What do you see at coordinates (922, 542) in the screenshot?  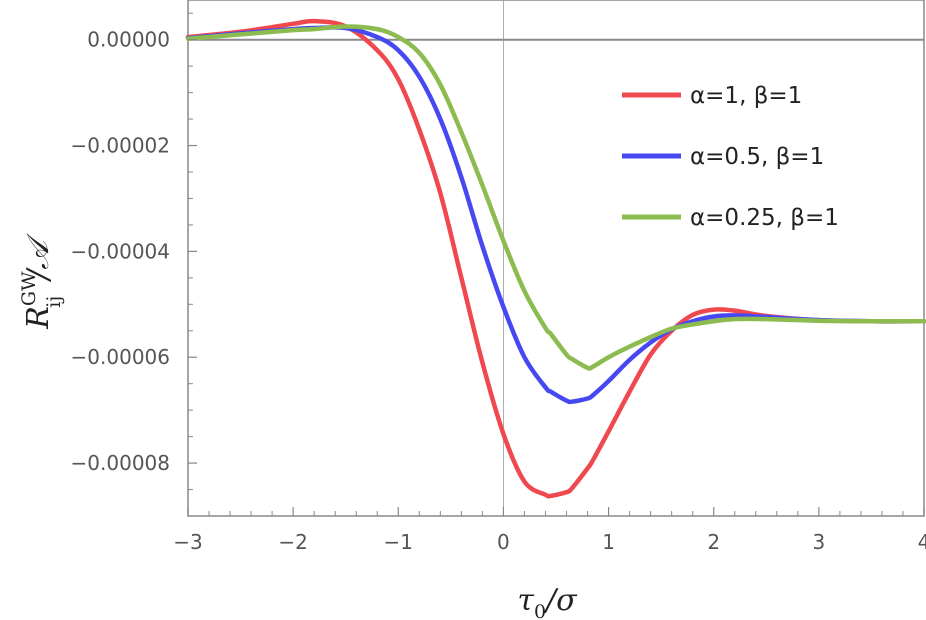 I see `x-tick-label: 4` at bounding box center [922, 542].